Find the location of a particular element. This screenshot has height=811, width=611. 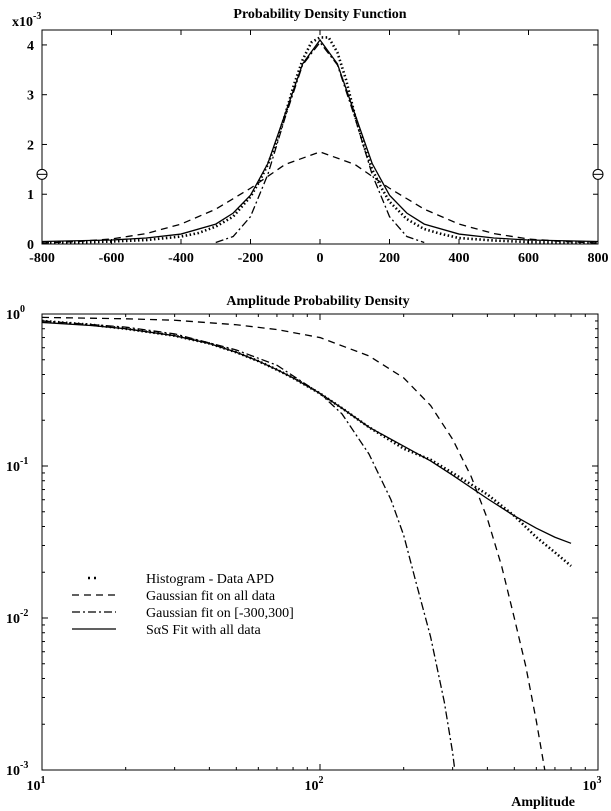

legend-label: Histogram - Data APD is located at coordinates (210, 579).